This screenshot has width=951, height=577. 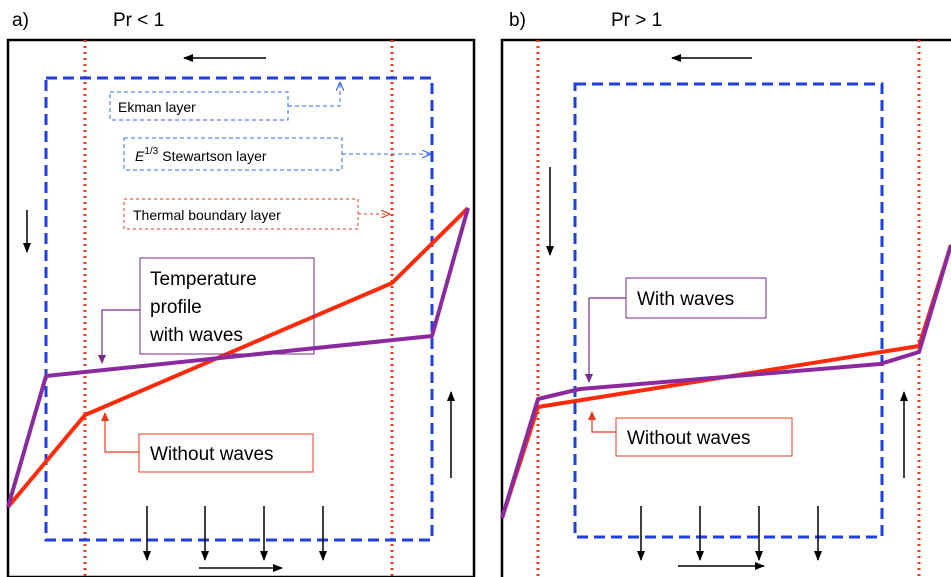 What do you see at coordinates (120, 432) in the screenshot?
I see `panel-a-without-pointer` at bounding box center [120, 432].